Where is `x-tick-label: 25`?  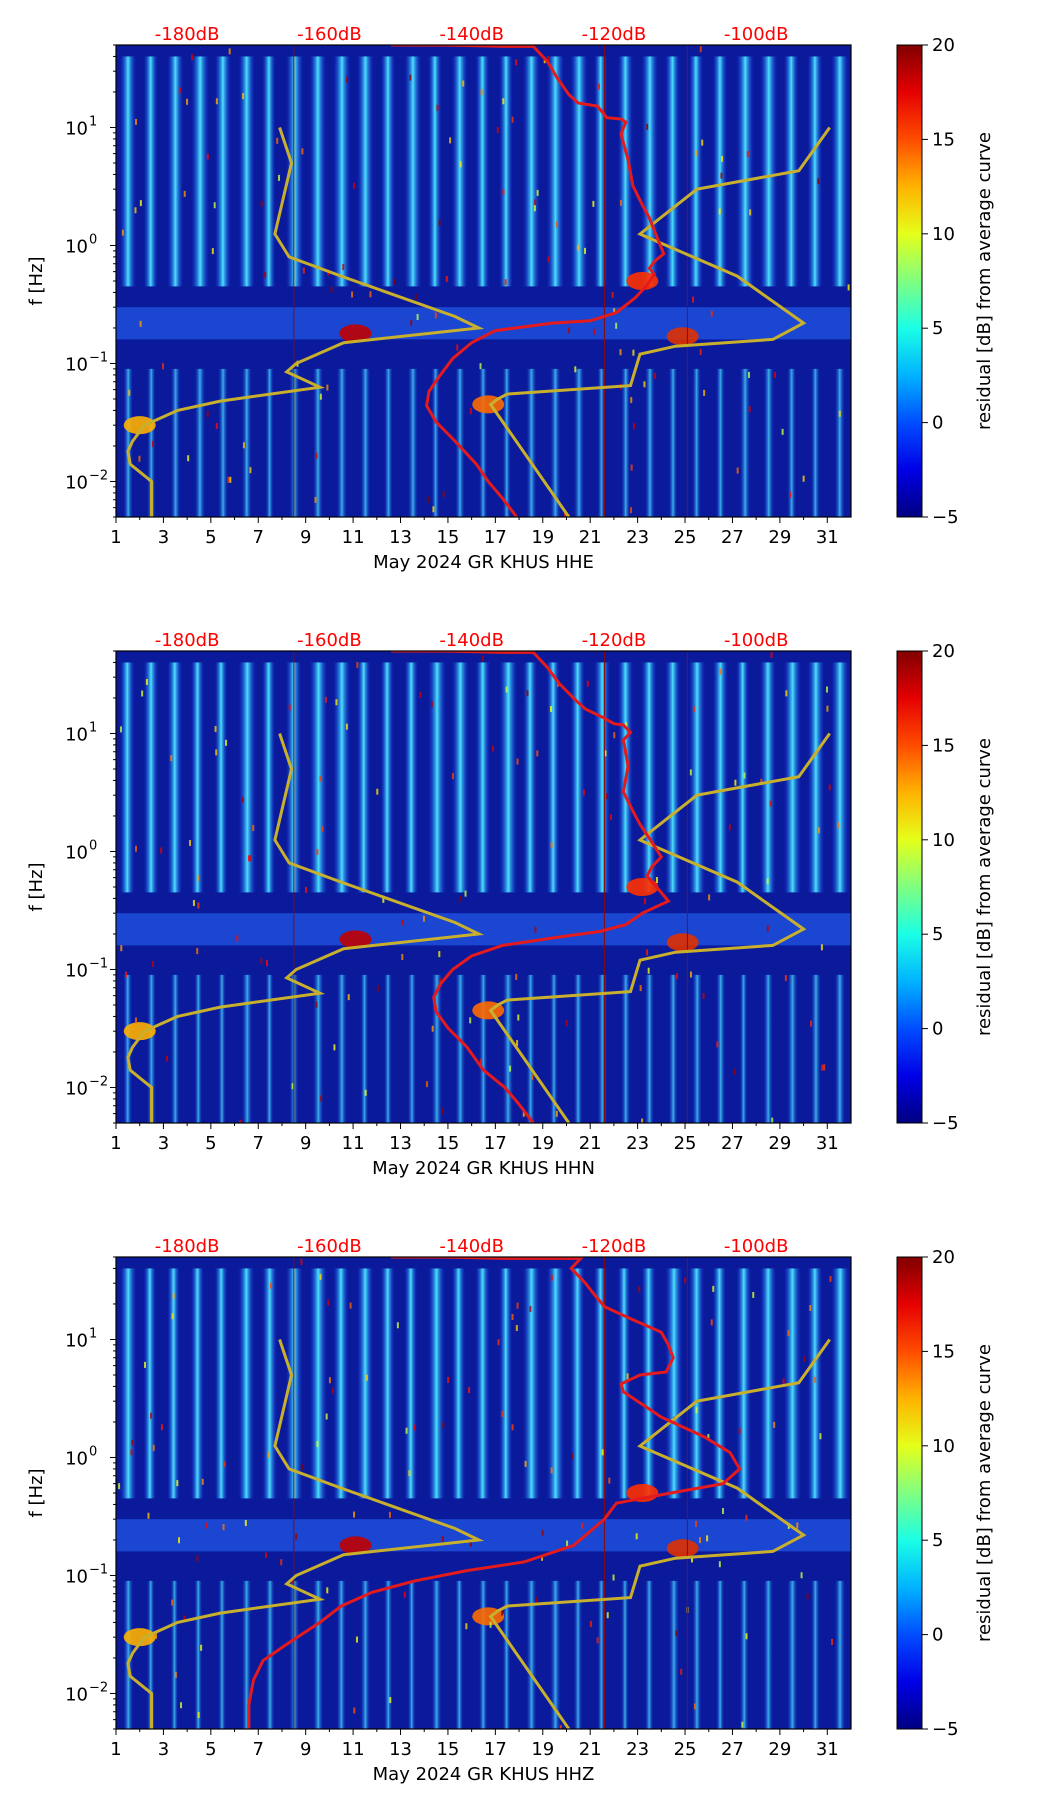 x-tick-label: 25 is located at coordinates (685, 537).